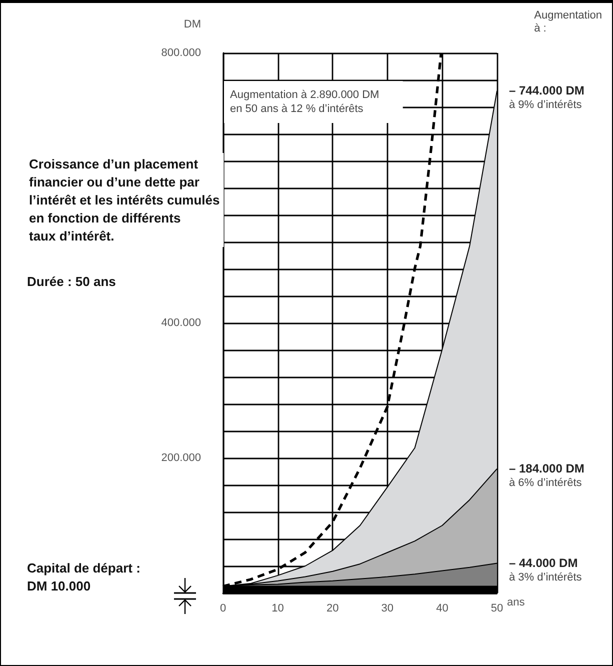 Image resolution: width=613 pixels, height=666 pixels. I want to click on text: – 744.000 DM à 9% d’intérêts, so click(546, 97).